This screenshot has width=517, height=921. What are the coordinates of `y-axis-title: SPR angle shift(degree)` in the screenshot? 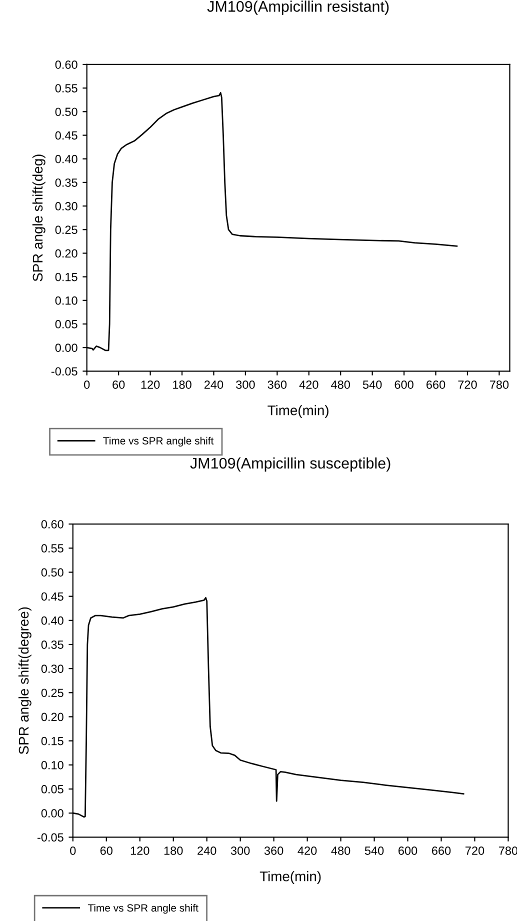 It's located at (25, 680).